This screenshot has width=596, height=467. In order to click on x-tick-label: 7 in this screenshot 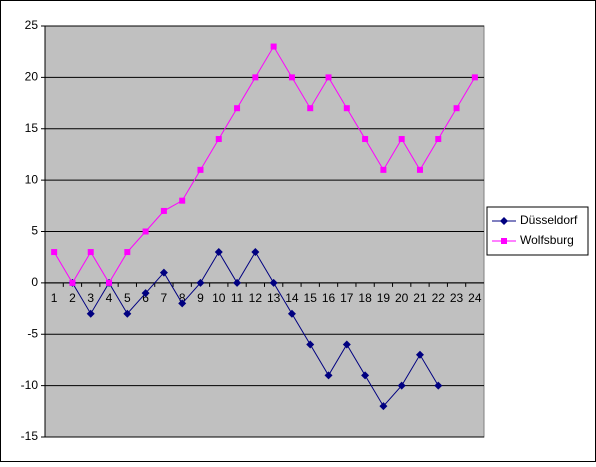, I will do `click(164, 298)`.